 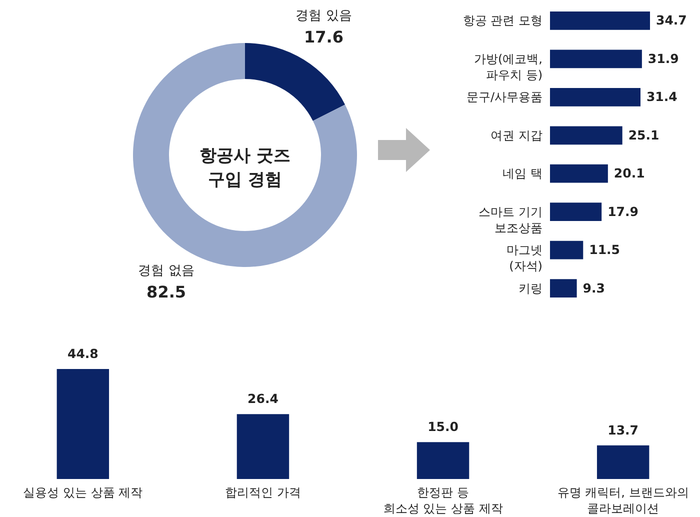 What do you see at coordinates (524, 258) in the screenshot?
I see `y-tick-label: 마그넷 (자석)` at bounding box center [524, 258].